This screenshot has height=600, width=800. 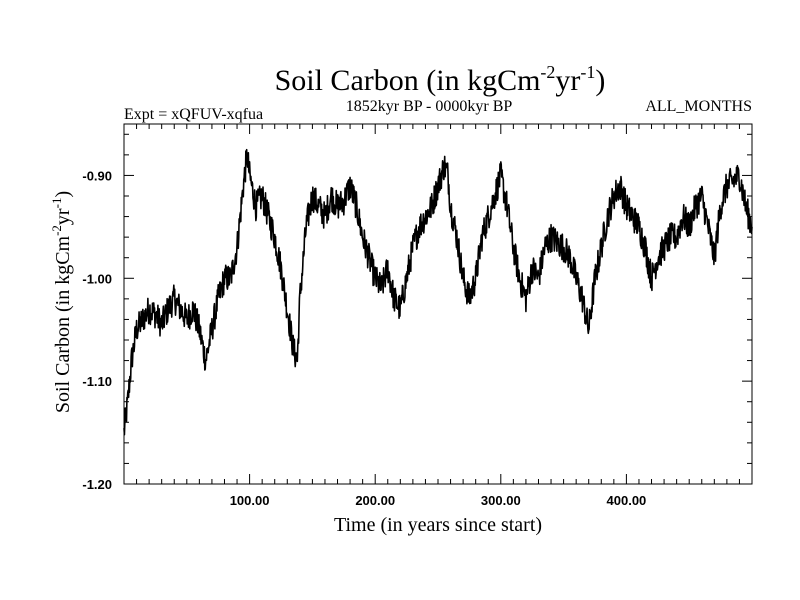 I want to click on x-tick-label: 100.00, so click(x=250, y=500).